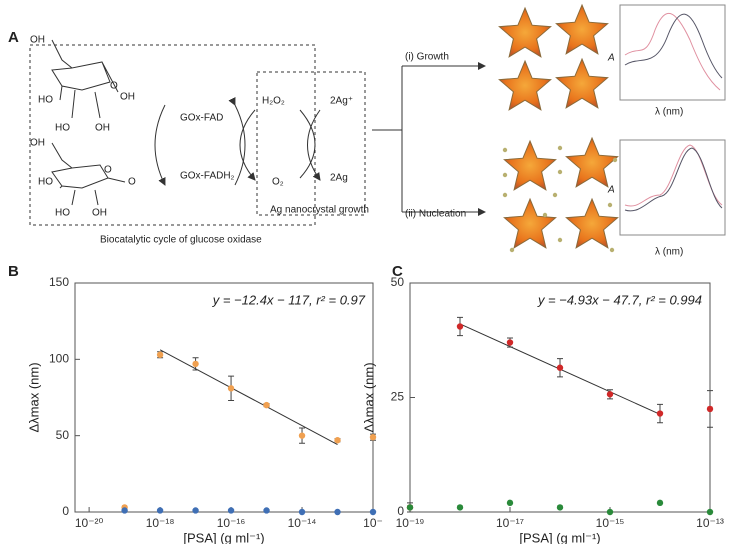 The height and width of the screenshot is (544, 750). I want to click on x-tick-label: 10⁻, so click(373, 523).